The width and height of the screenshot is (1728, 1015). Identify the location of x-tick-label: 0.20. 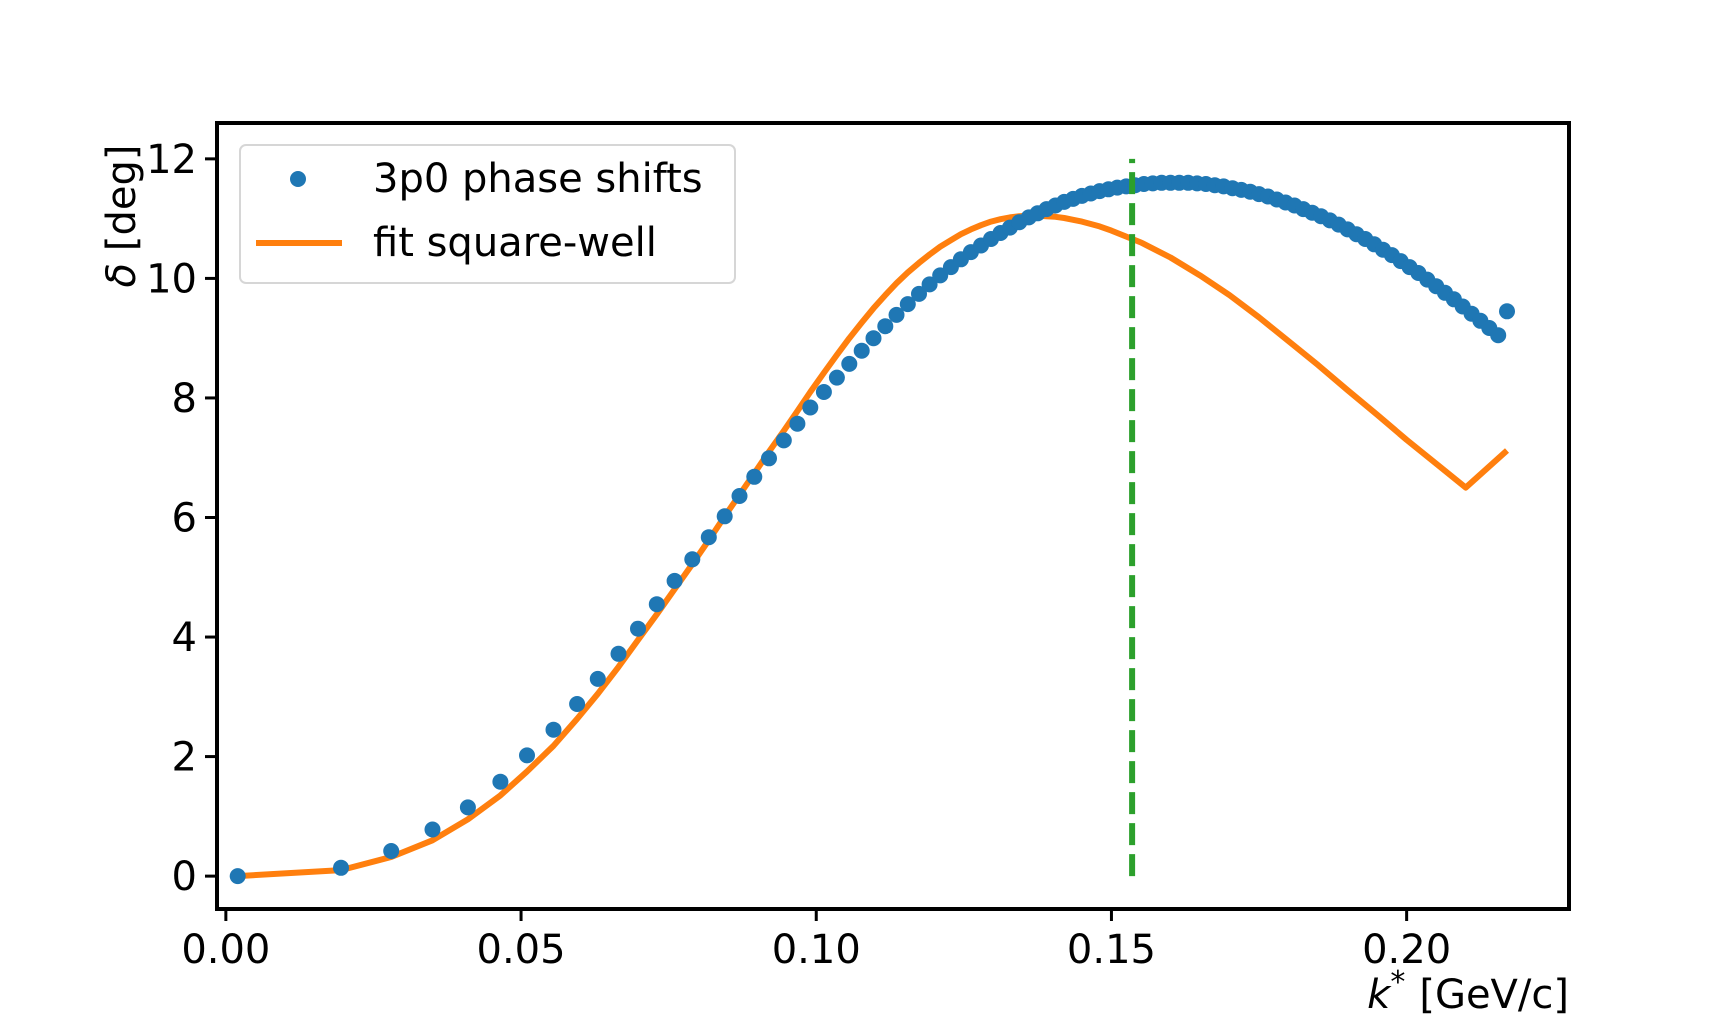
(1406, 950).